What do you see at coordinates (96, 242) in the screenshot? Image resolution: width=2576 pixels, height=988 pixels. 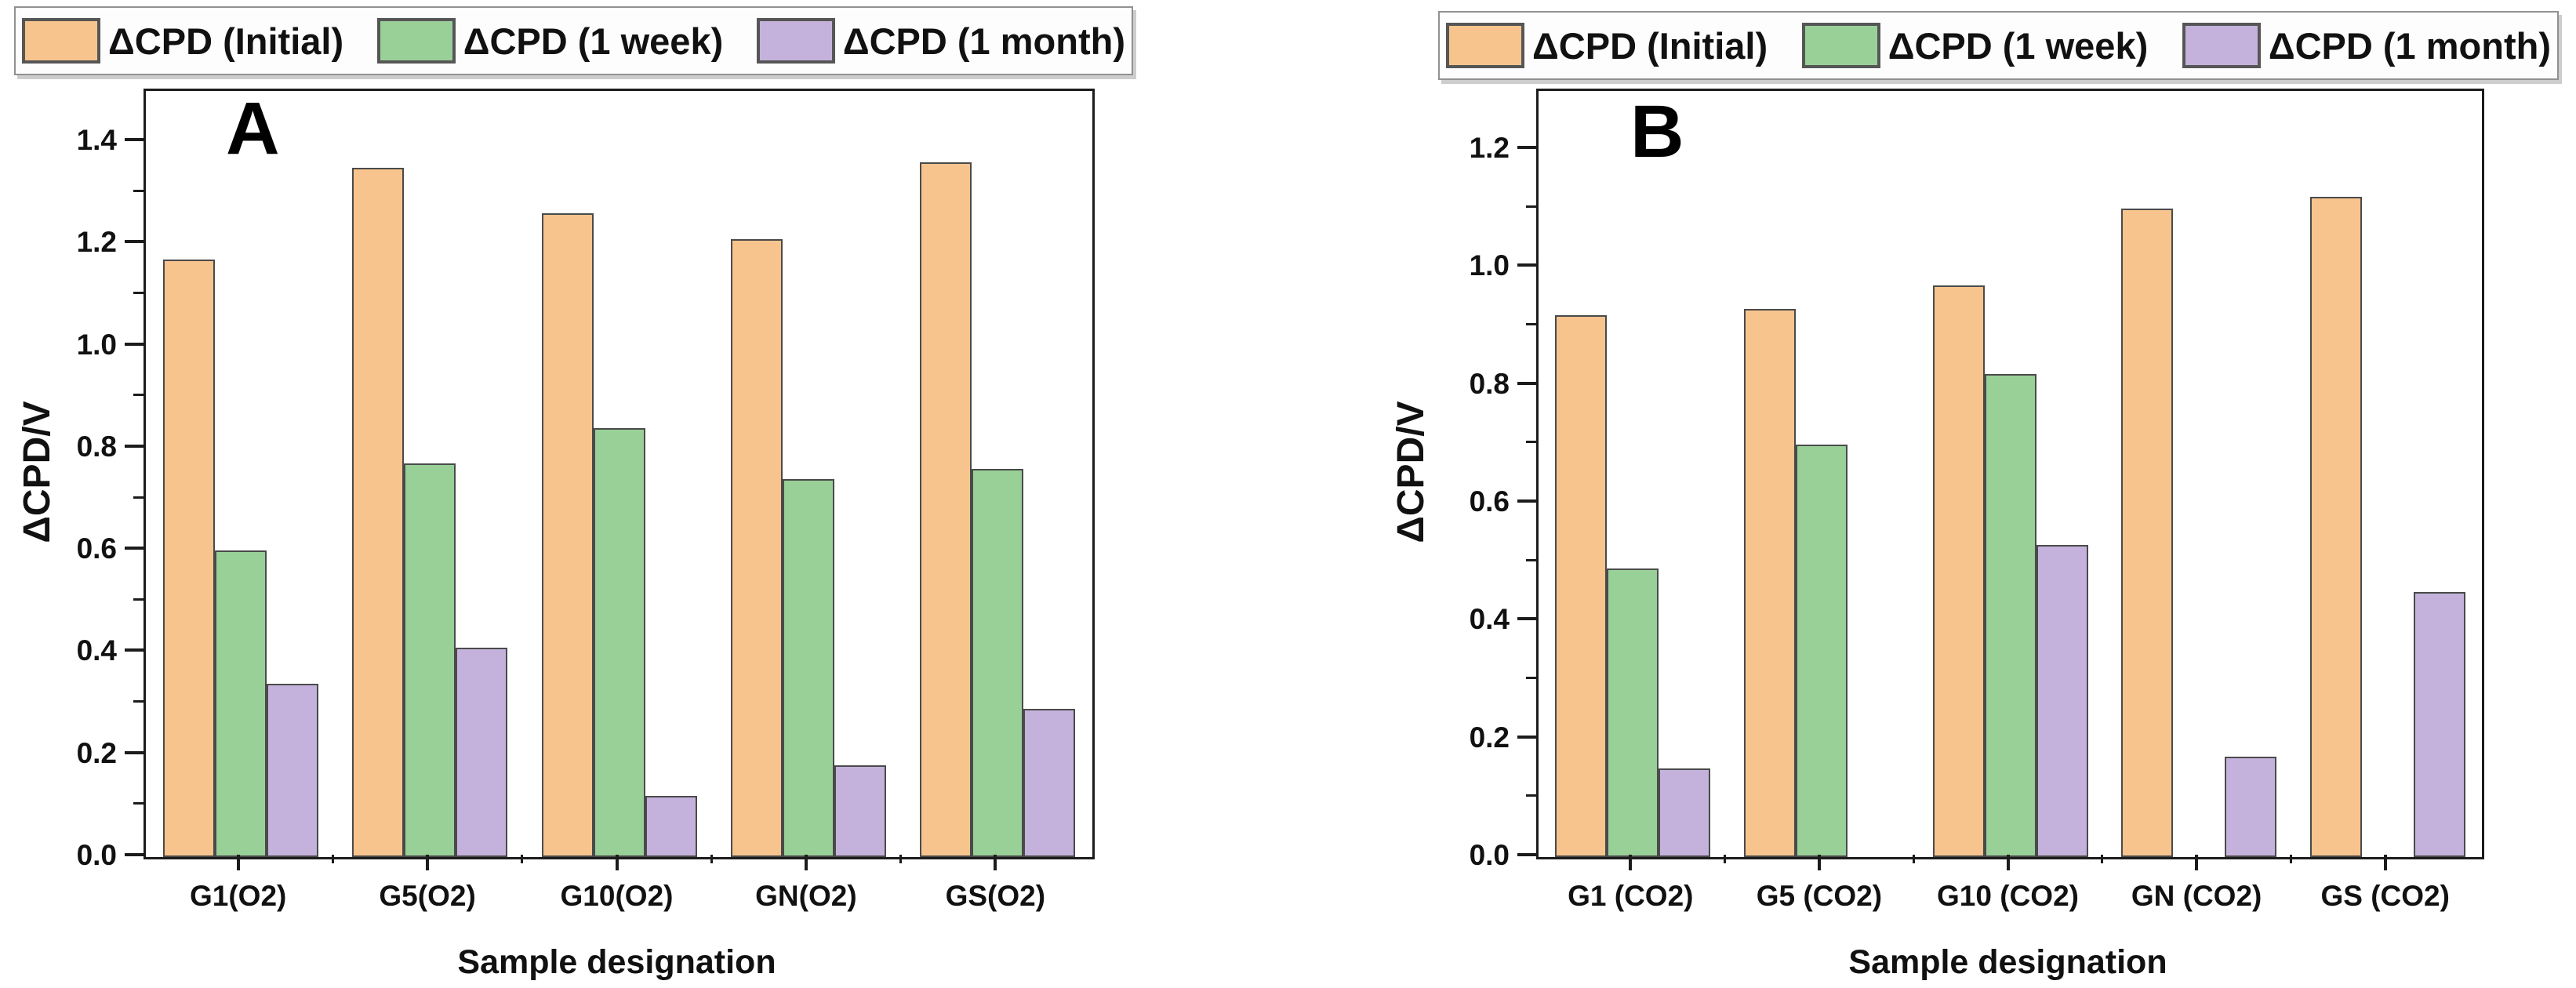 I see `y-tick-label: 1.2` at bounding box center [96, 242].